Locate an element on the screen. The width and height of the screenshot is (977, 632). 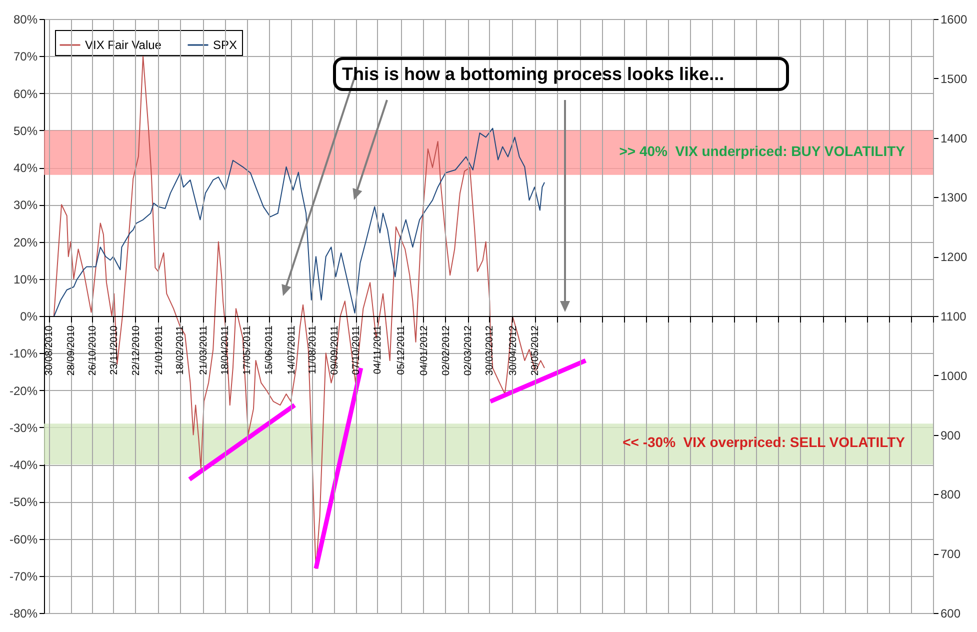
x-tick-label: 07/10/2011 is located at coordinates (356, 350).